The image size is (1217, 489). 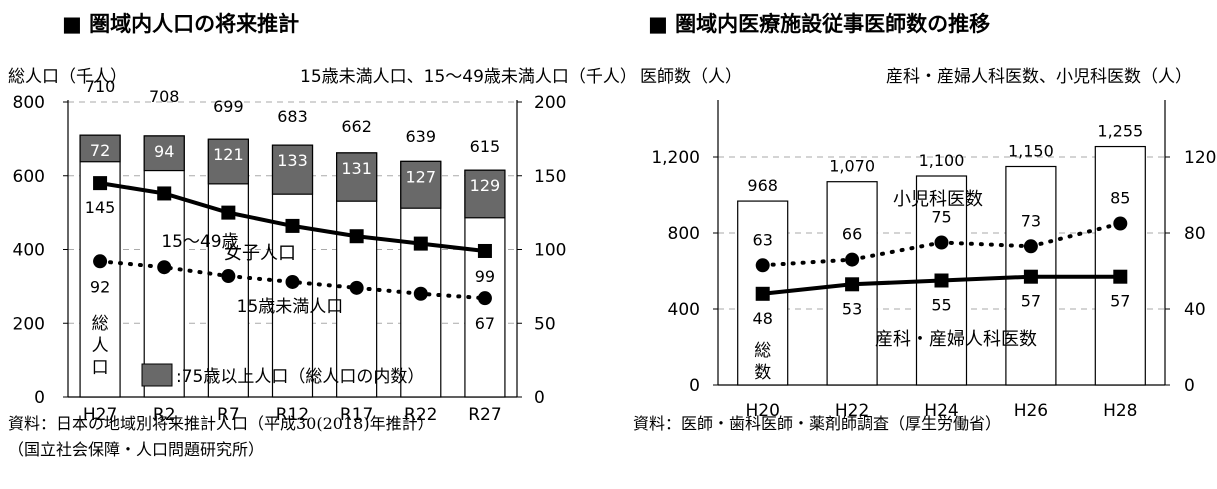 What do you see at coordinates (39, 398) in the screenshot?
I see `left-y-tick-label: 0` at bounding box center [39, 398].